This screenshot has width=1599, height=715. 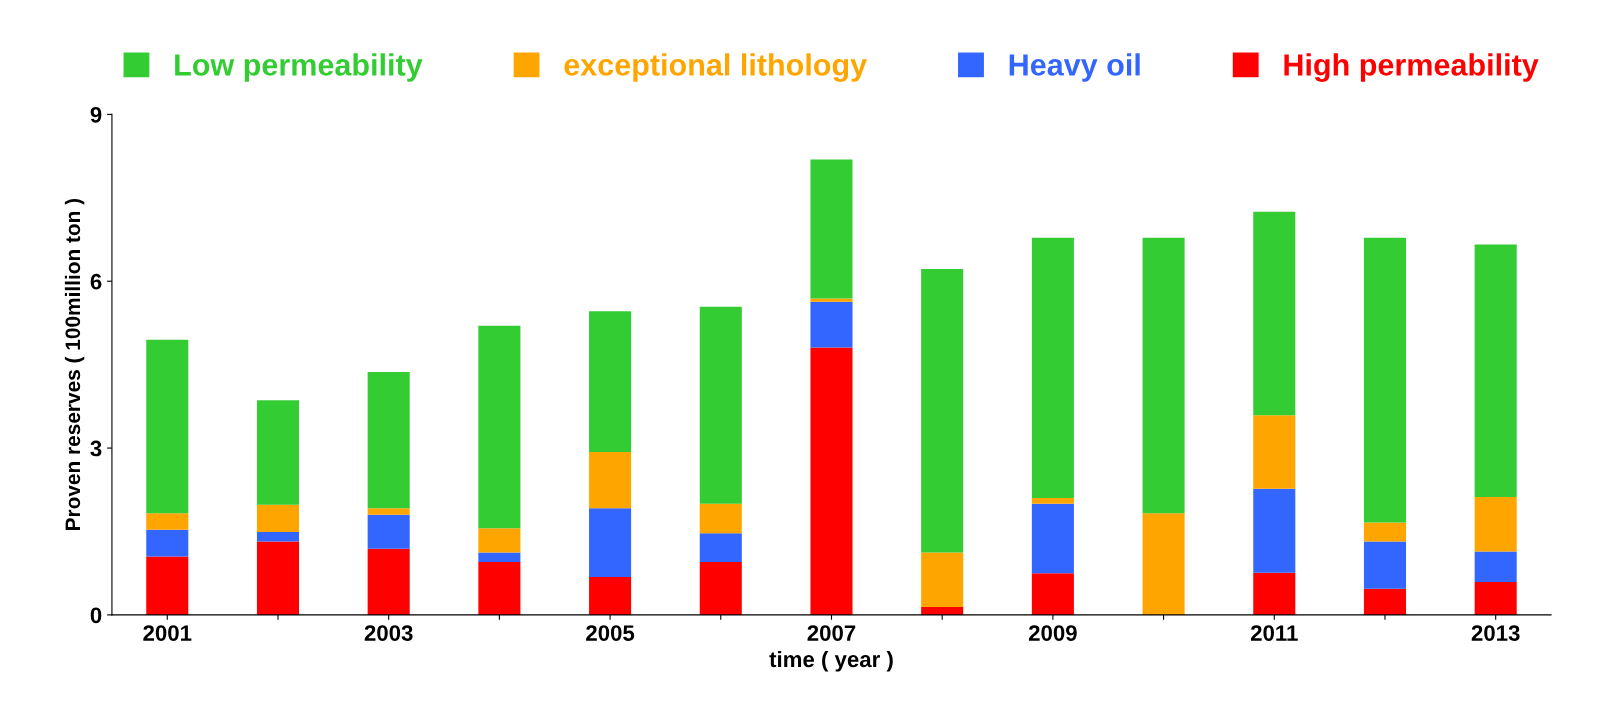 What do you see at coordinates (1495, 633) in the screenshot?
I see `x-tick-label: 2013` at bounding box center [1495, 633].